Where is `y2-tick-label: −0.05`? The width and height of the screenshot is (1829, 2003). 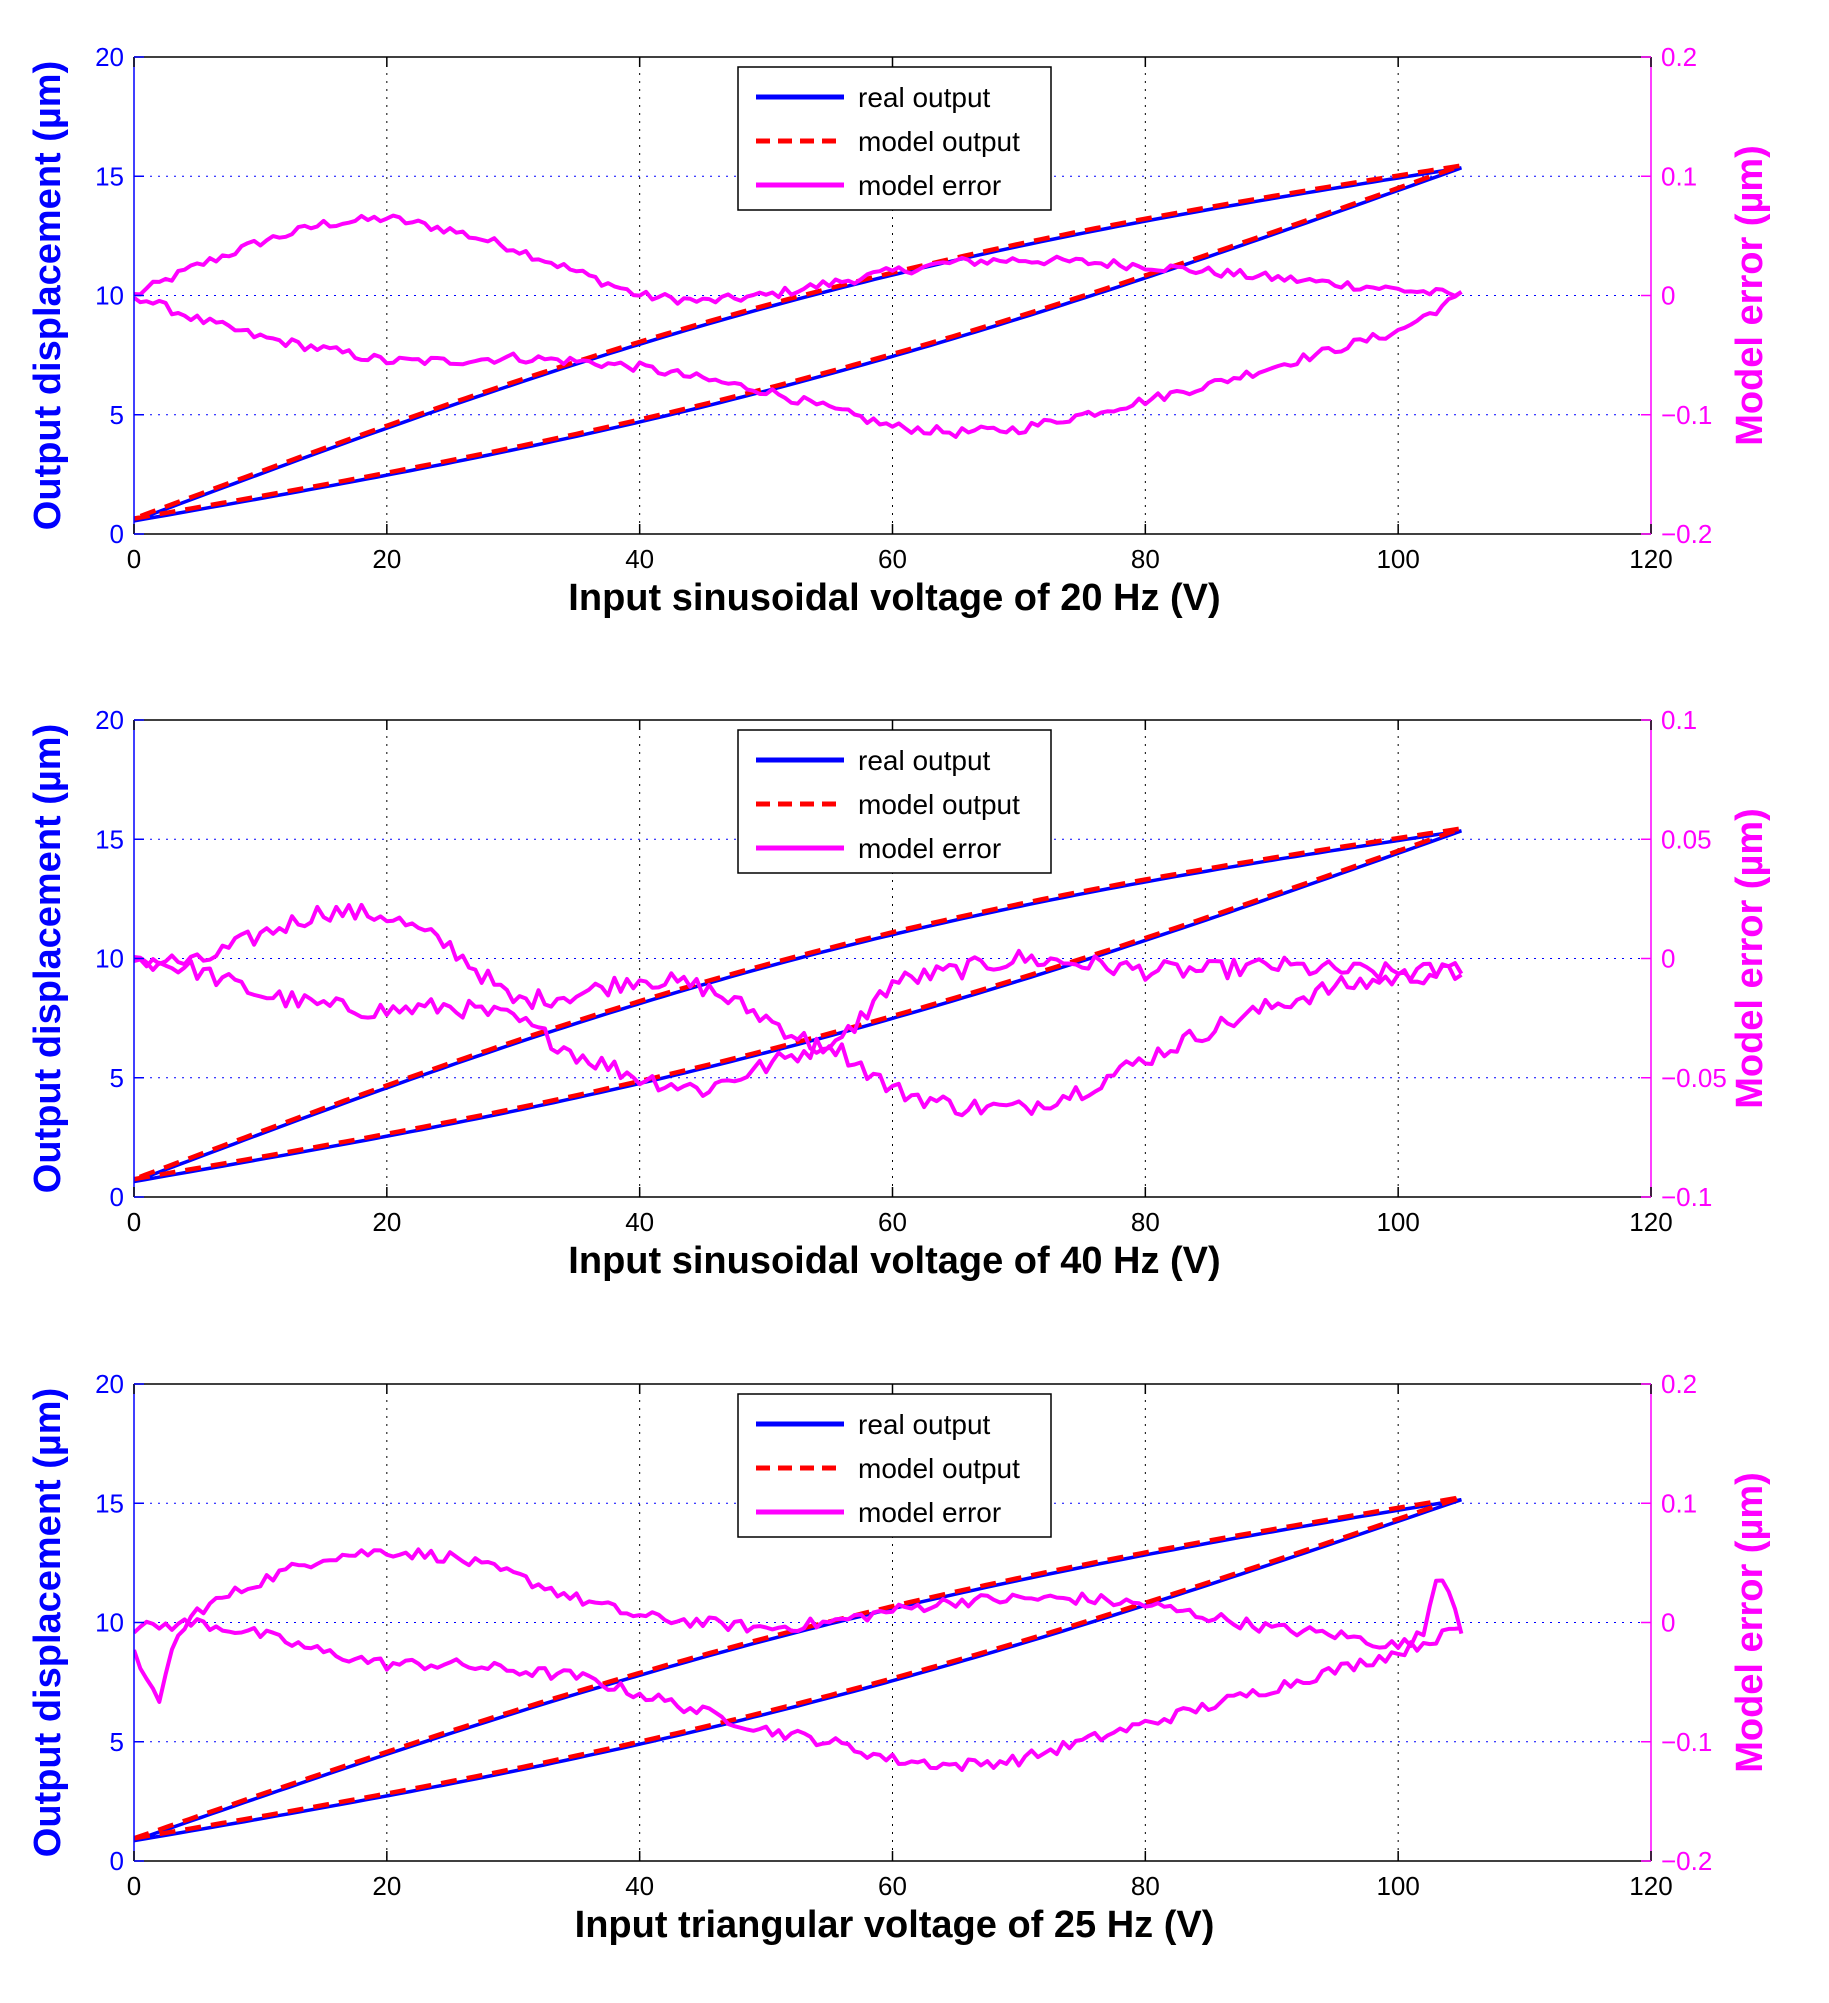
y2-tick-label: −0.05 is located at coordinates (1694, 1078).